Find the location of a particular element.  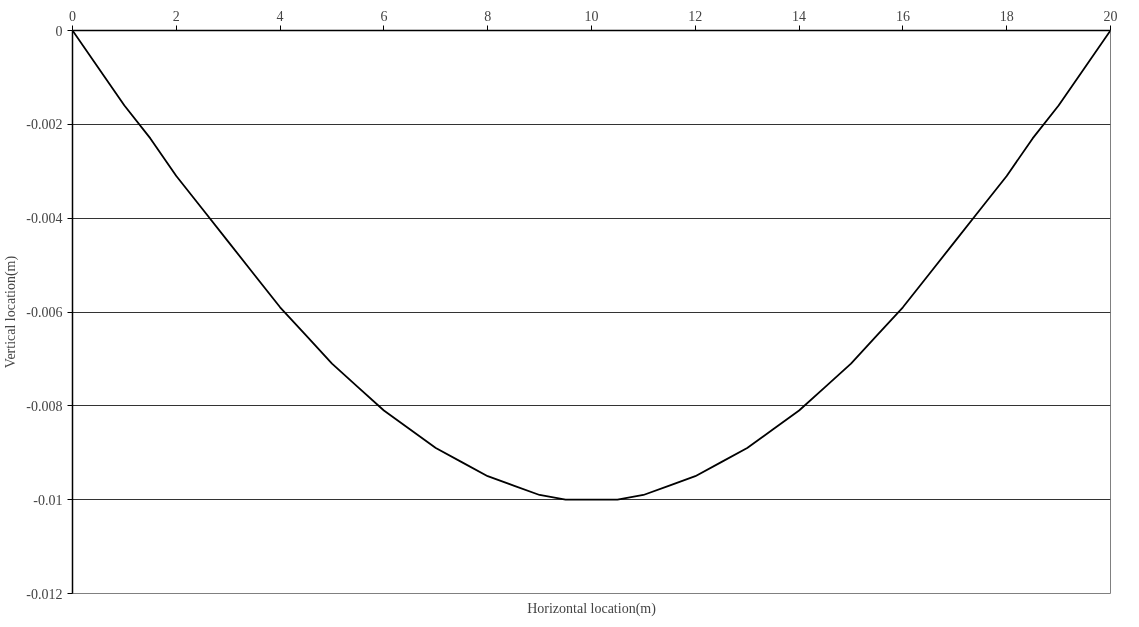

y-tick-label: -0.012 is located at coordinates (44, 594).